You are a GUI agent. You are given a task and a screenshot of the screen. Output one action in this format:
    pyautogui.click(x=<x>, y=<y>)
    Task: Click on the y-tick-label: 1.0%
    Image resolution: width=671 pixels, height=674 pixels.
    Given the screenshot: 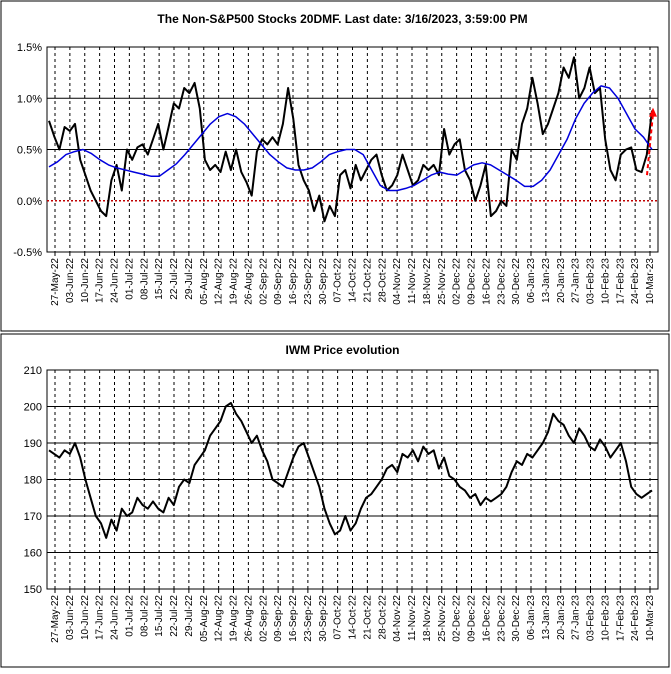 What is the action you would take?
    pyautogui.click(x=29, y=99)
    